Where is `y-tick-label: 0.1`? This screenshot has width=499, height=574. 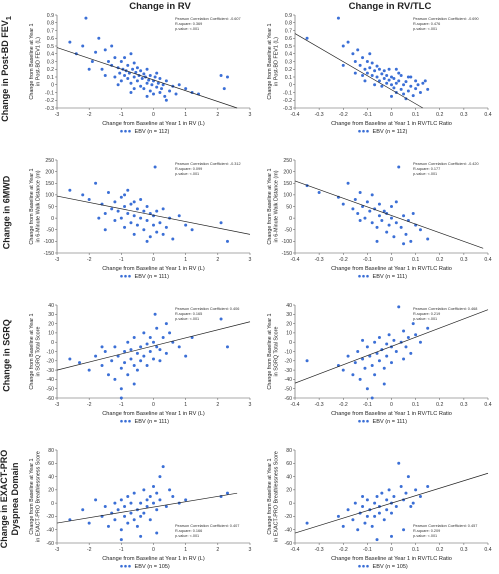 y-tick-label: 0.1 is located at coordinates (288, 78).